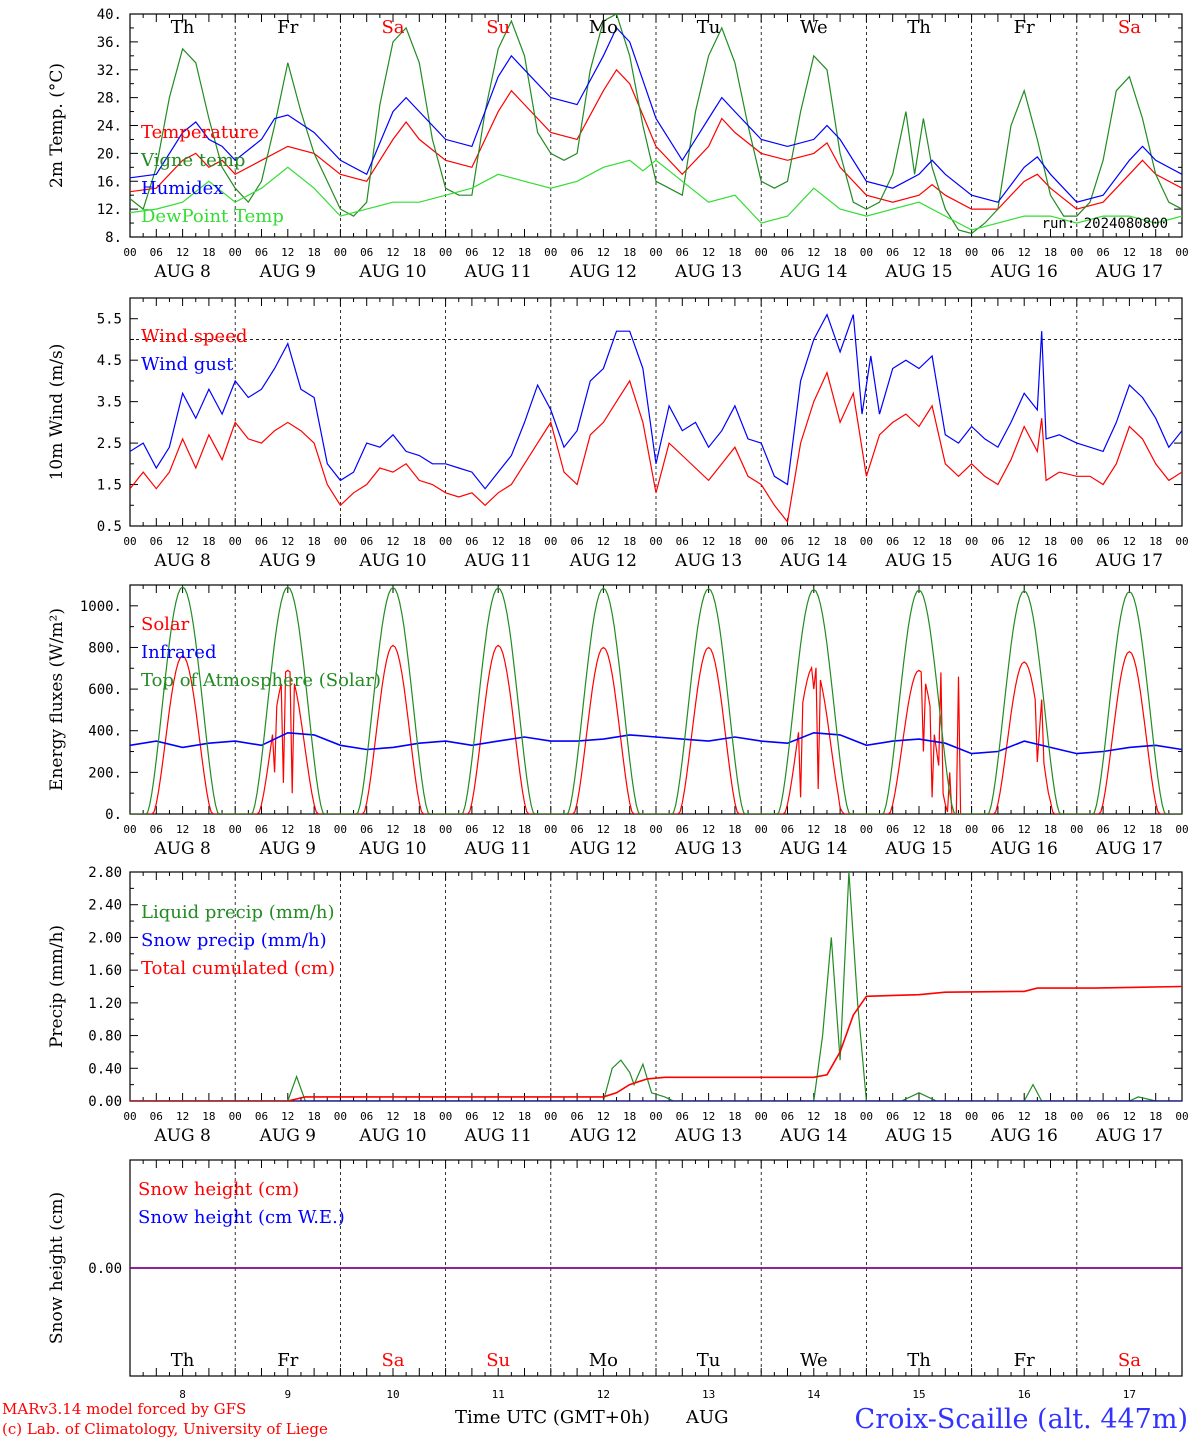 This screenshot has width=1194, height=1440. I want to click on series-line-wind-speed, so click(656, 447).